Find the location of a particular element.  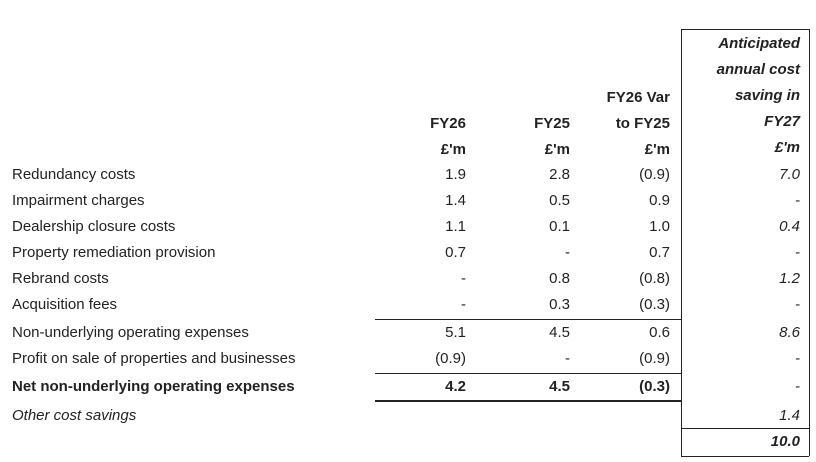

cell-fy26: 1.1 is located at coordinates (455, 226).